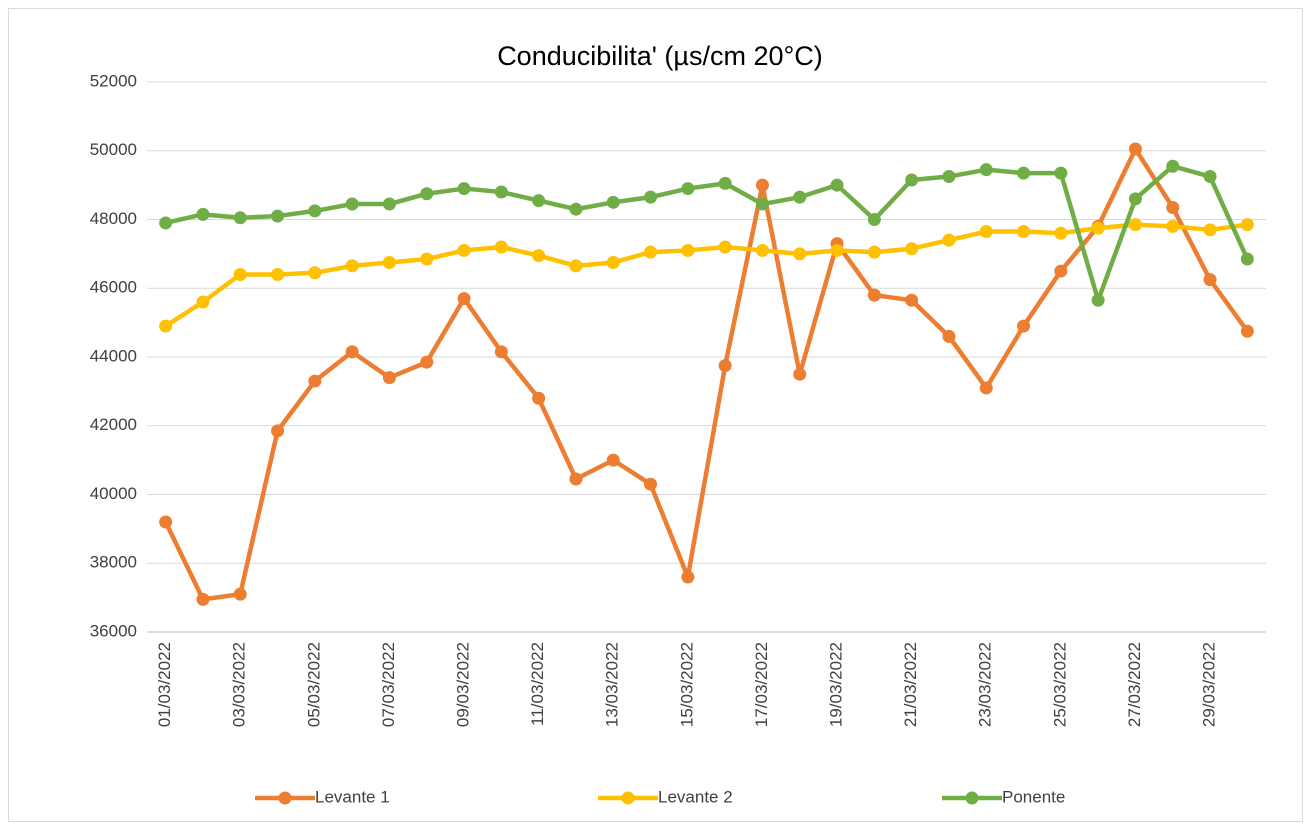  Describe the element at coordinates (463, 684) in the screenshot. I see `x-tick-label: 09/03/2022` at that location.